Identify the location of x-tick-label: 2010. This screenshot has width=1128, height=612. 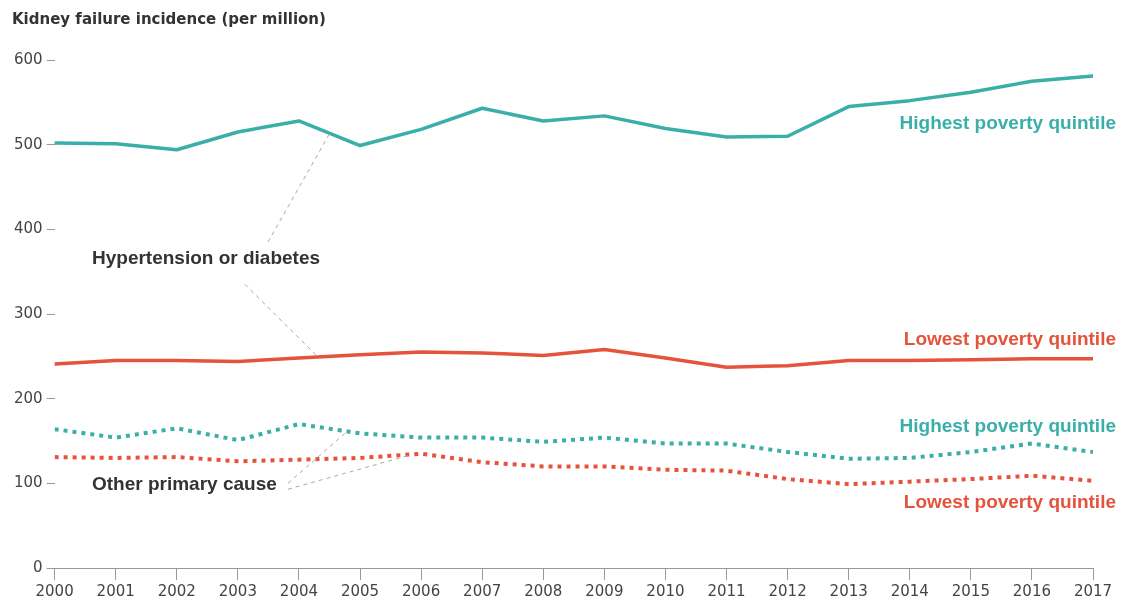
(665, 590).